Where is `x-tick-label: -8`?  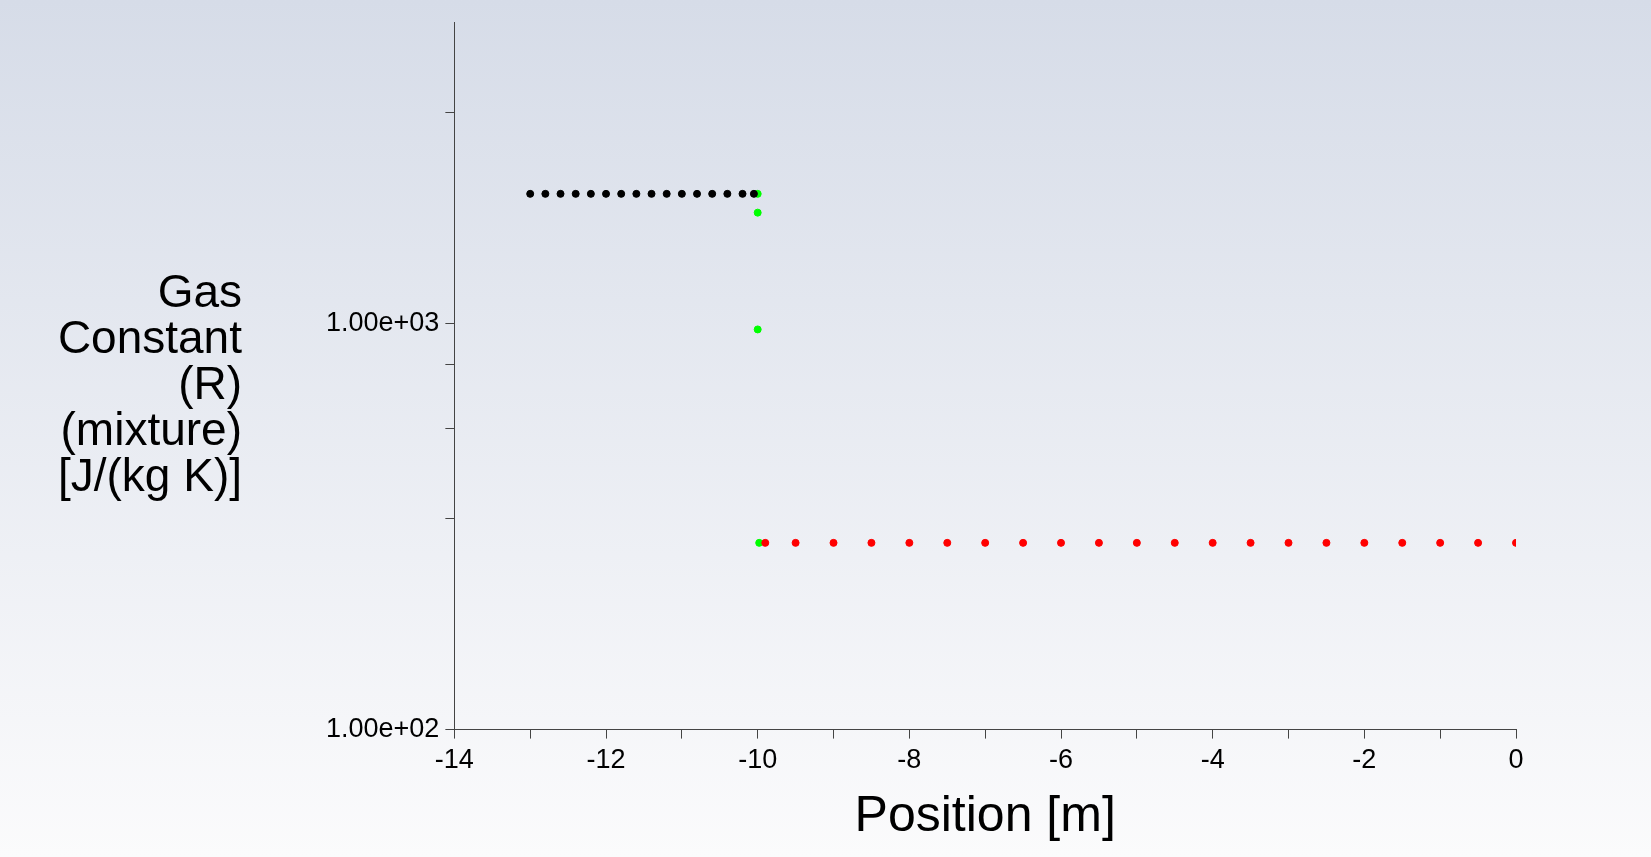 x-tick-label: -8 is located at coordinates (909, 759).